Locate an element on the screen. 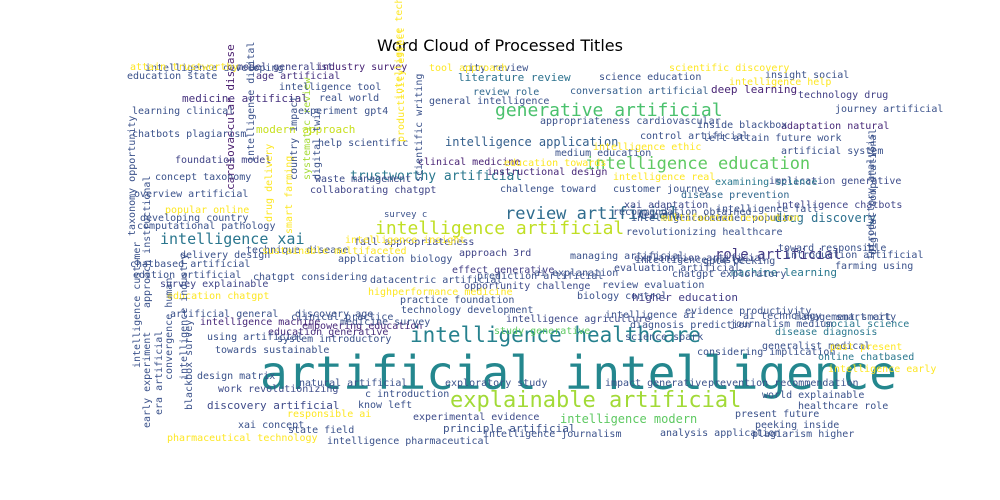 The width and height of the screenshot is (1000, 500). cloud-word: generative artificial is located at coordinates (609, 110).